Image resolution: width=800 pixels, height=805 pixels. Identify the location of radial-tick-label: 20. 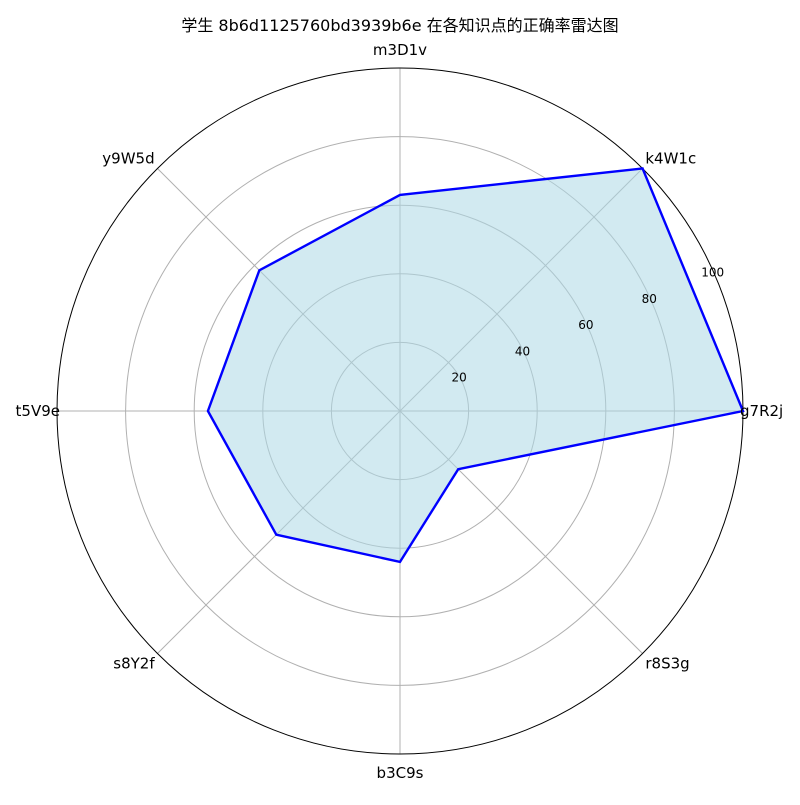
(459, 378).